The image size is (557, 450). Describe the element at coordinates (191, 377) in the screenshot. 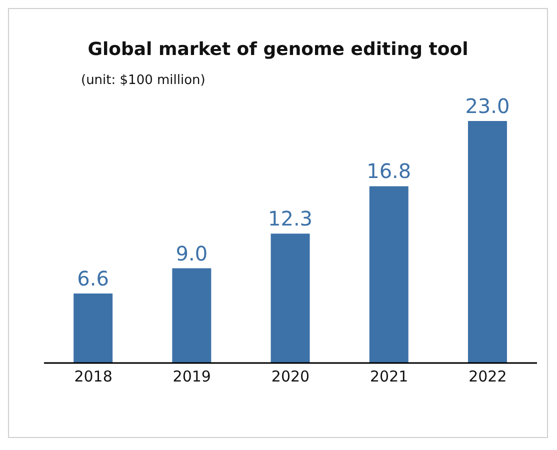

I see `x-tick-label: 2019` at that location.